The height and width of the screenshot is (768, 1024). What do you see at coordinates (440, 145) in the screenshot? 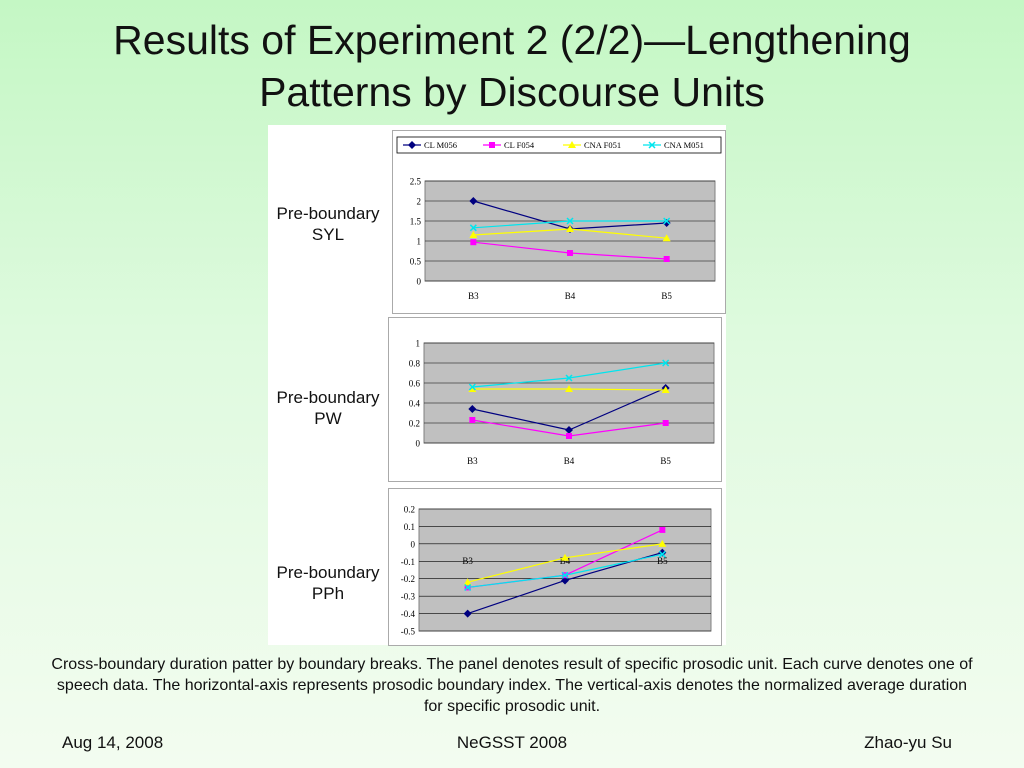
I see `legend-label: CL M056` at bounding box center [440, 145].